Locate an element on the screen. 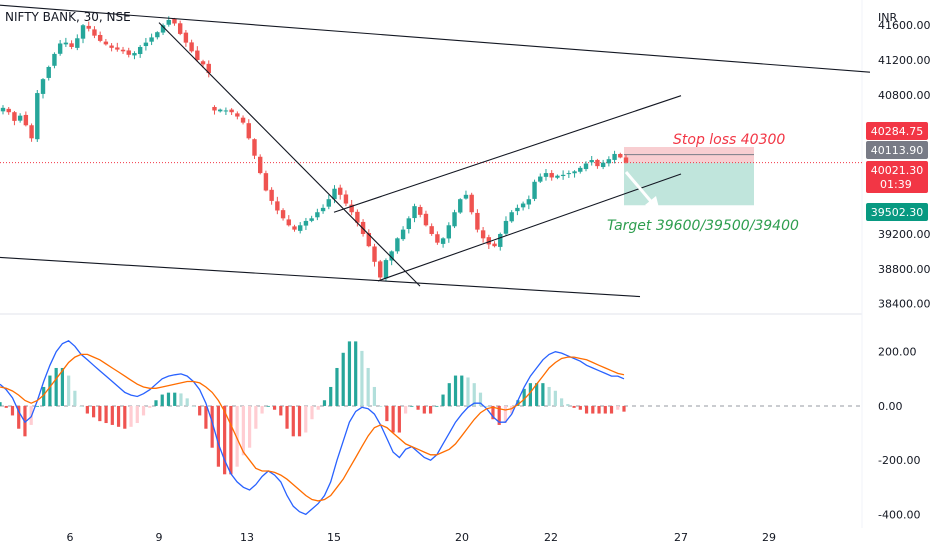  macd-tick-label: 200.00 is located at coordinates (897, 352).